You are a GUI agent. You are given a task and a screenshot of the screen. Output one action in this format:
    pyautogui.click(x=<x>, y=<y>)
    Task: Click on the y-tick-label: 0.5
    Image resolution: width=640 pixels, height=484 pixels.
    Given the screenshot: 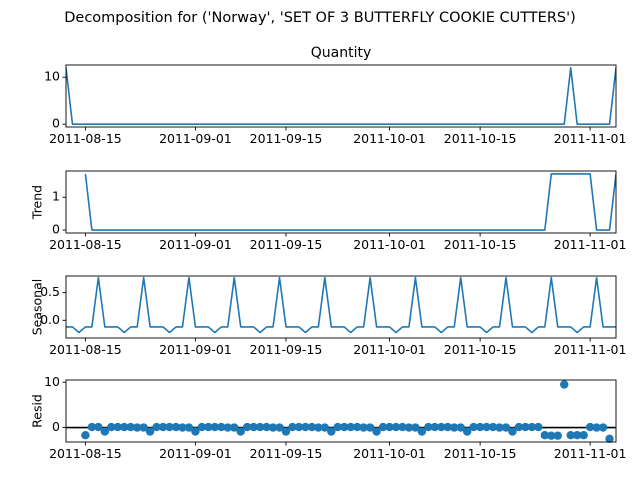 What is the action you would take?
    pyautogui.click(x=50, y=291)
    